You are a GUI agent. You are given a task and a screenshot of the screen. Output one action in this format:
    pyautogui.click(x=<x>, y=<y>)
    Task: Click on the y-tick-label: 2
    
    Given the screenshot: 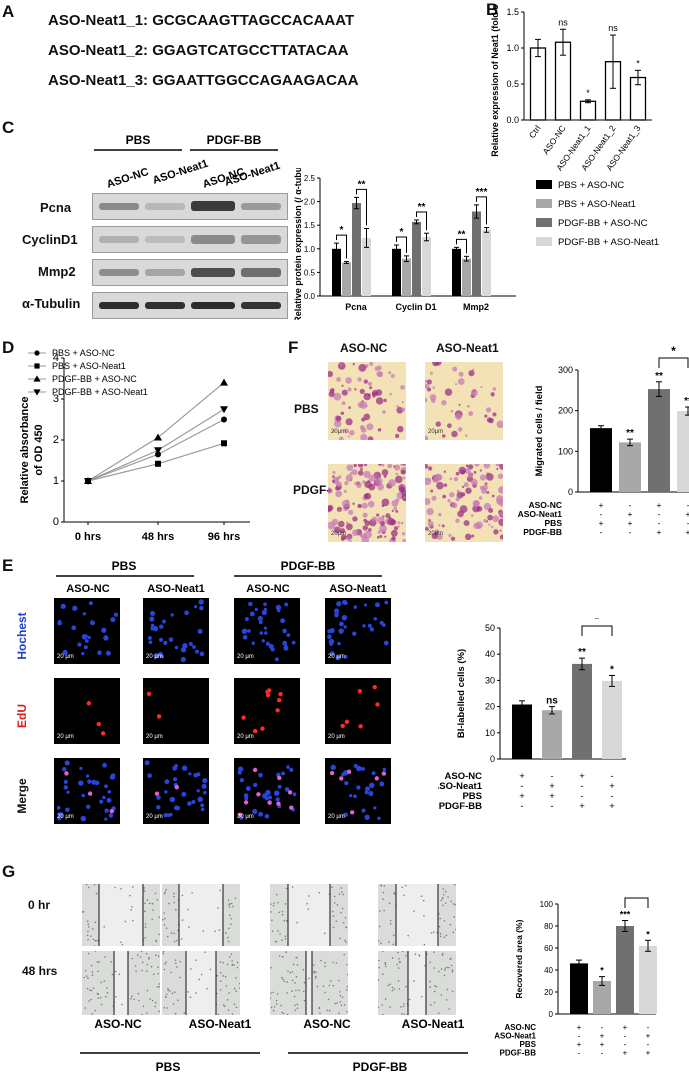 What is the action you would take?
    pyautogui.click(x=56, y=440)
    